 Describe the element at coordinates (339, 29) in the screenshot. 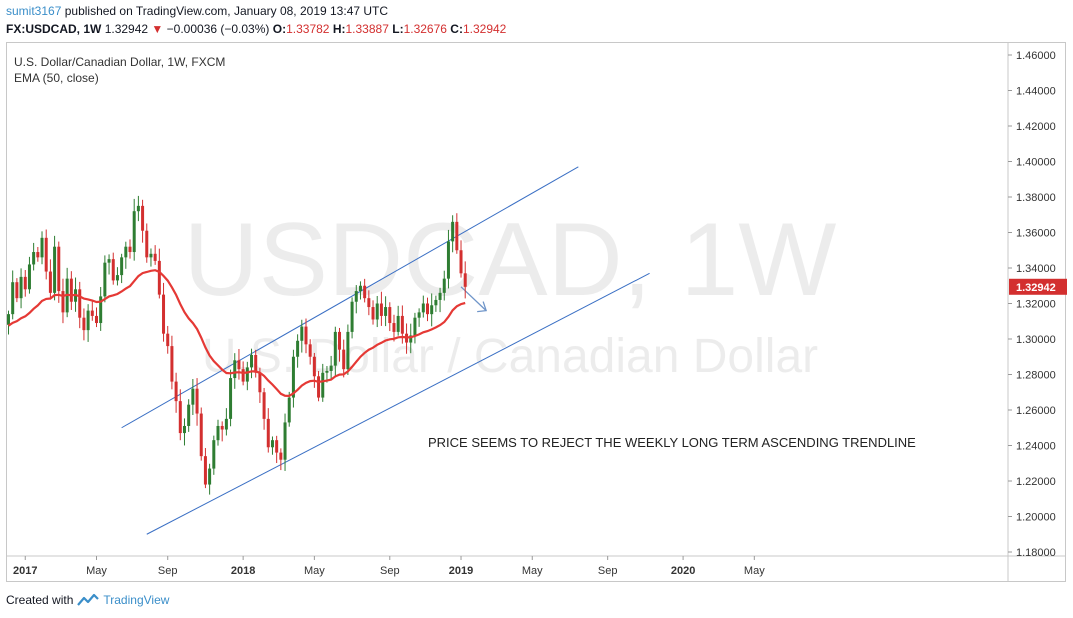

I see `high-label: H:` at that location.